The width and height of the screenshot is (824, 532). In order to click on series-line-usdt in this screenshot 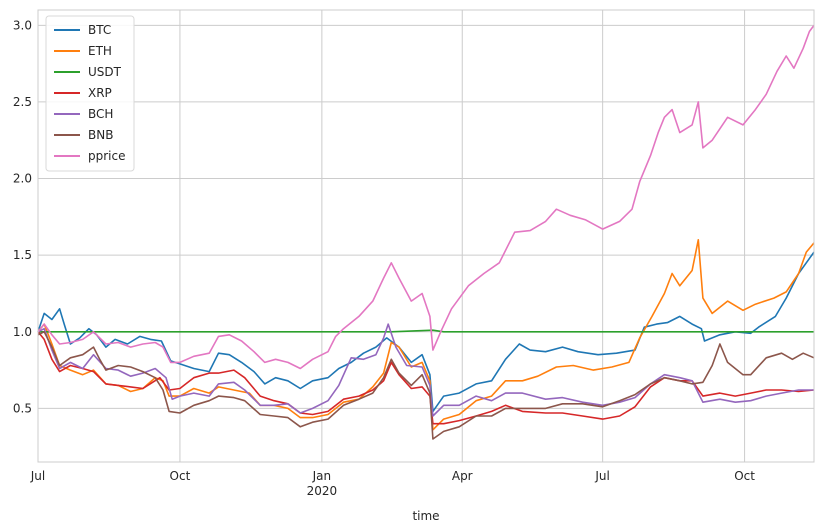, I will do `click(426, 331)`.